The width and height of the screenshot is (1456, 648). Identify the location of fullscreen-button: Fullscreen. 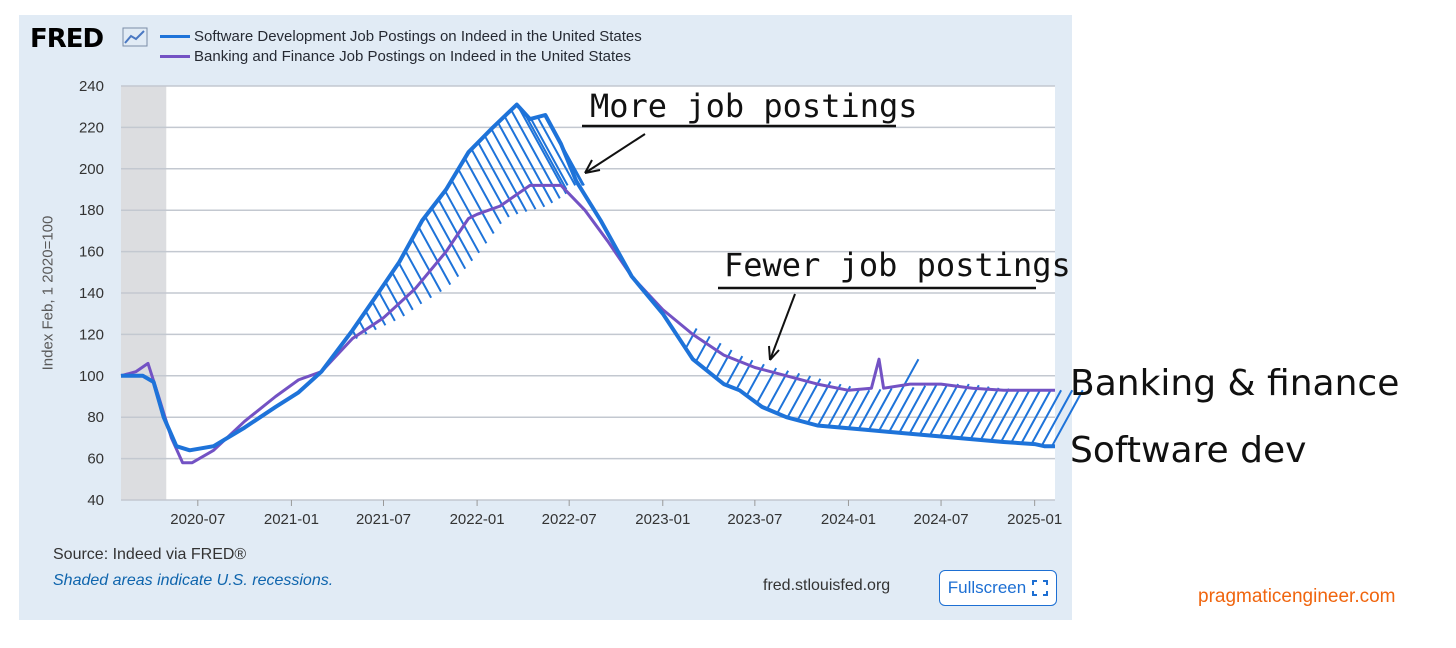
(998, 588).